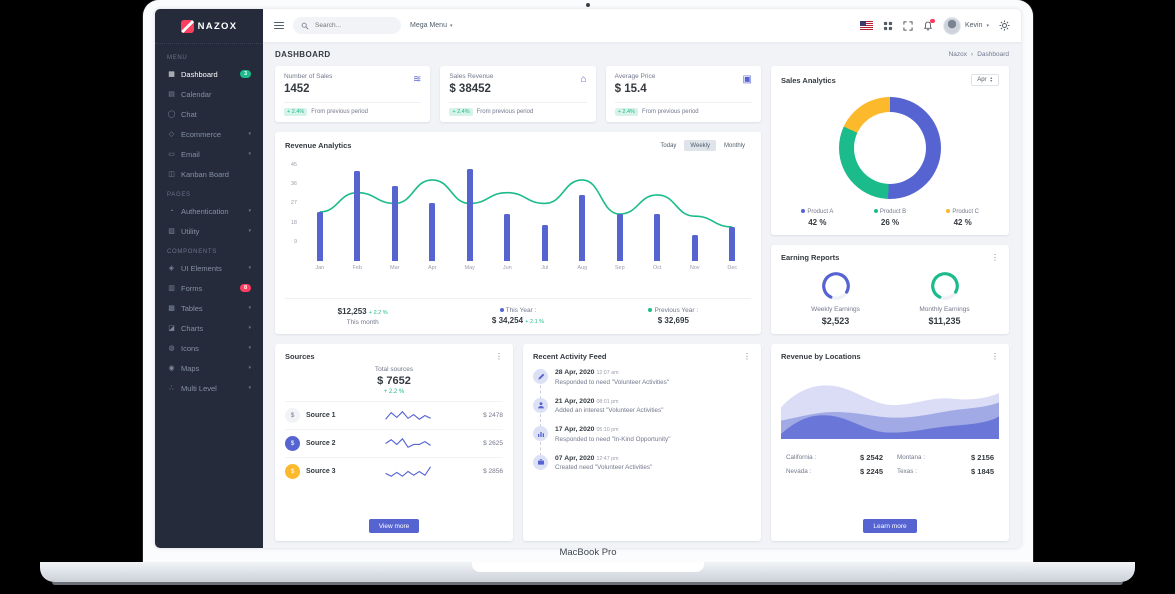  What do you see at coordinates (673, 316) in the screenshot?
I see `summary-previous-year: Previous Year : $ 32,695` at bounding box center [673, 316].